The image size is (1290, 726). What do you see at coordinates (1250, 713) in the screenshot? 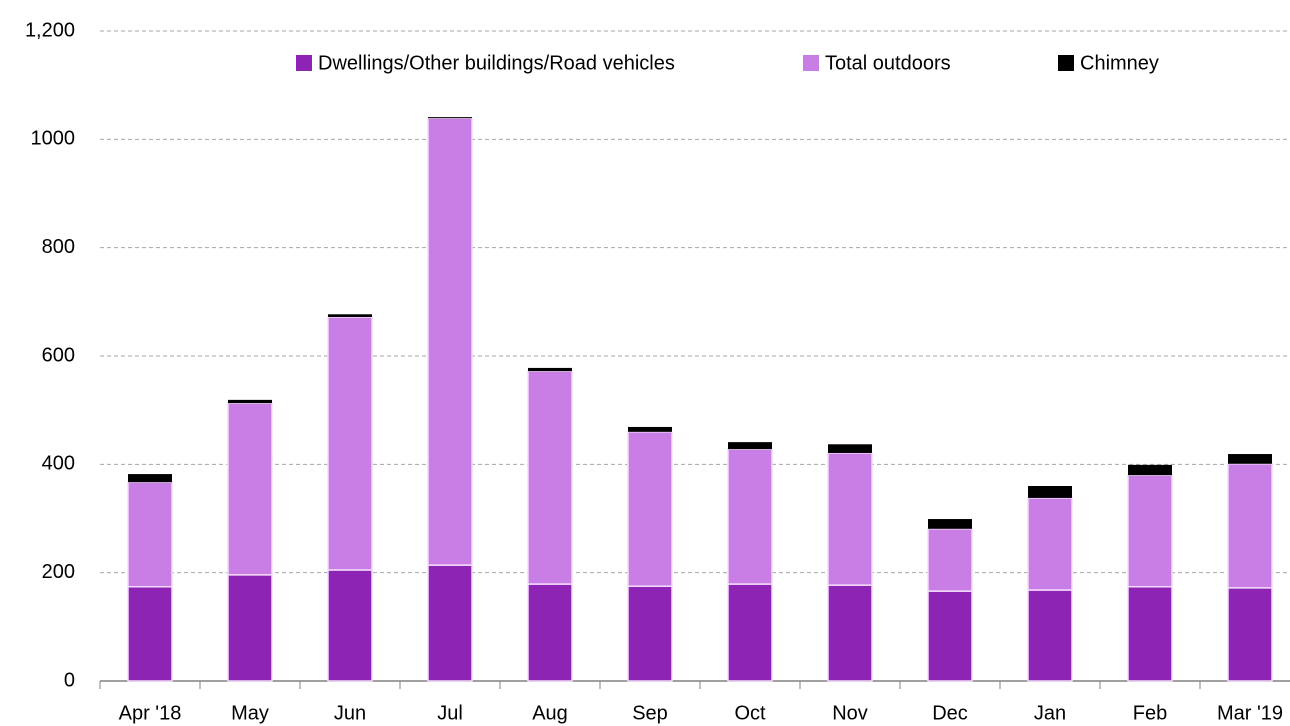
I see `x-tick-label: Mar '19` at bounding box center [1250, 713].